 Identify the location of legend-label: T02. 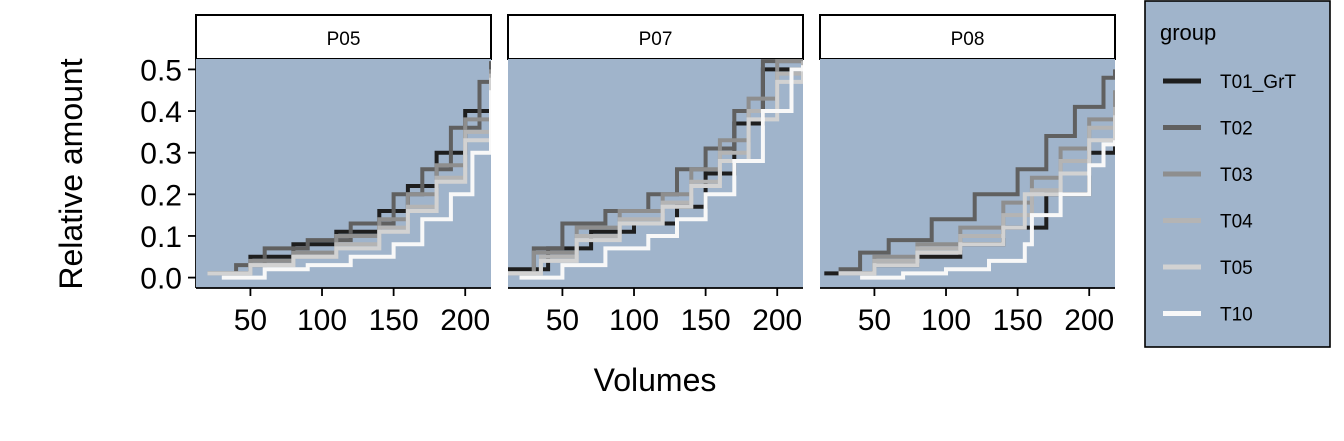
(1236, 129).